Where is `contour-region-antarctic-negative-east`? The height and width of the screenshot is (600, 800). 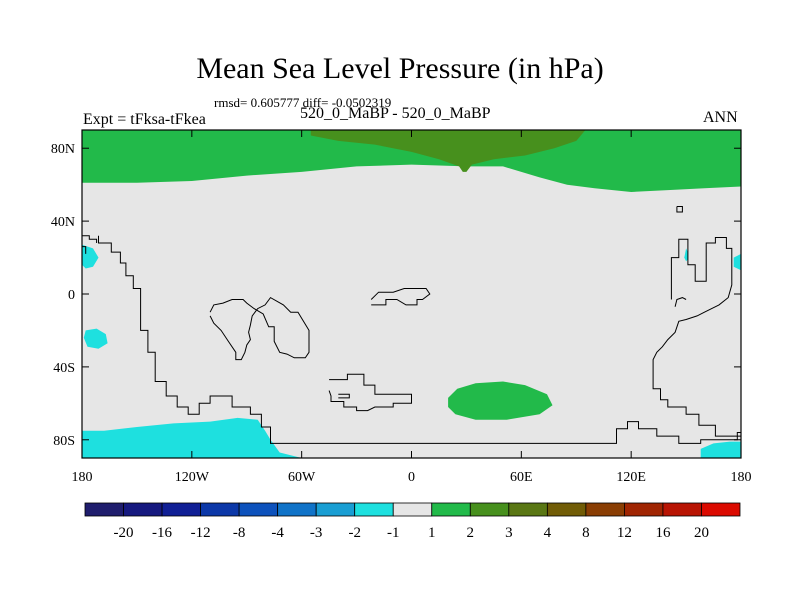 contour-region-antarctic-negative-east is located at coordinates (720, 449).